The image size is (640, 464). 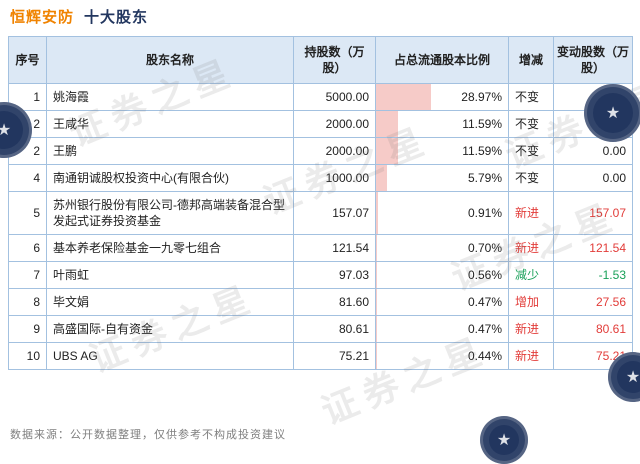 I want to click on table-row: 4 南通钥诚股权投资中心(有限合伙) 1000.00 5.79% 不变 0.00, so click(x=320, y=178).